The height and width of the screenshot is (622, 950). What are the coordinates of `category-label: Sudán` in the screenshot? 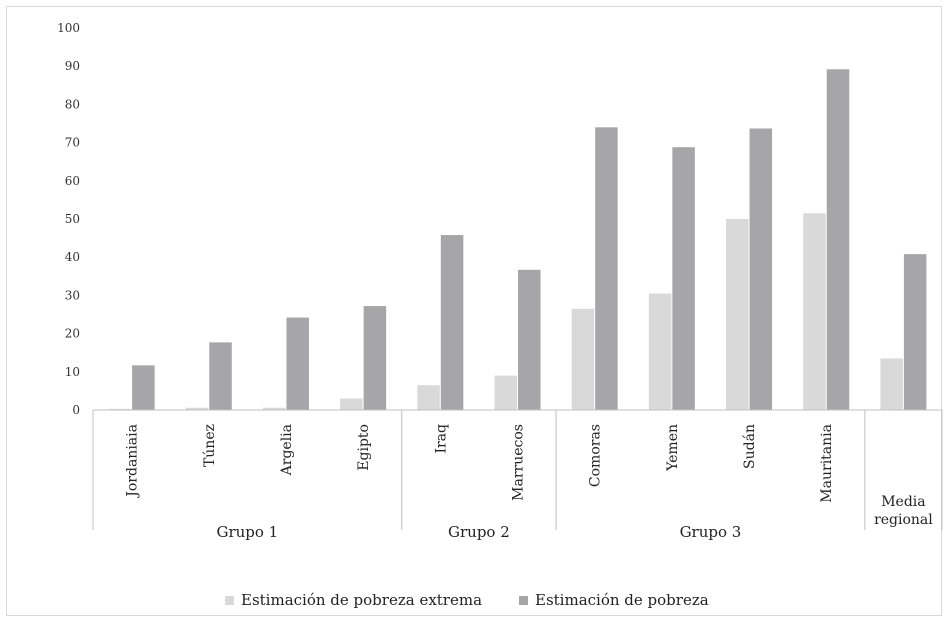 It's located at (750, 446).